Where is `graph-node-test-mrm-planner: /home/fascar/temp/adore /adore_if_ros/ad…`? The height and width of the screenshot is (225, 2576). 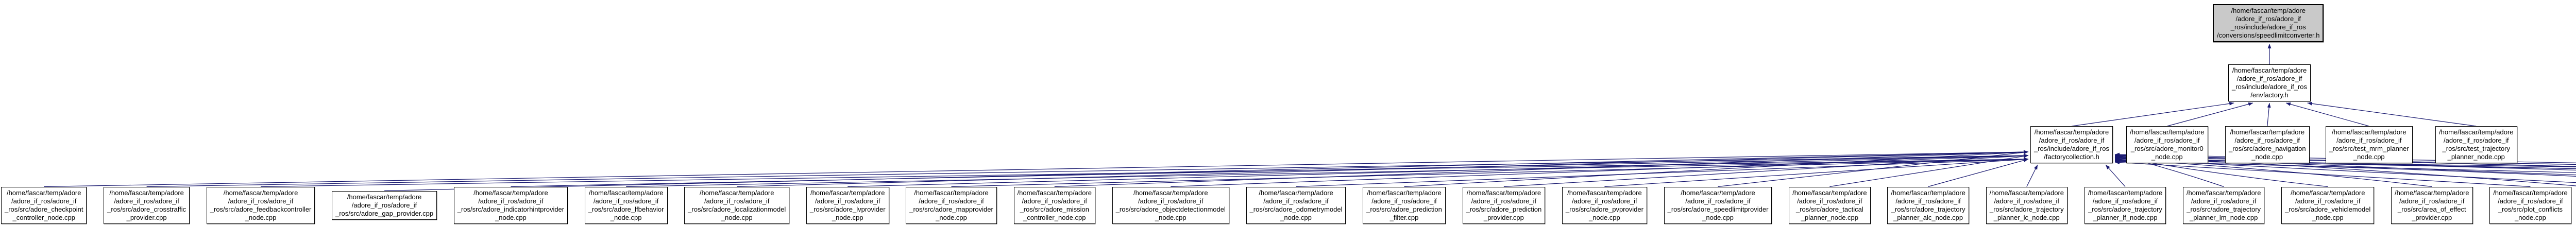 graph-node-test-mrm-planner: /home/fascar/temp/adore /adore_if_ros/ad… is located at coordinates (2369, 144).